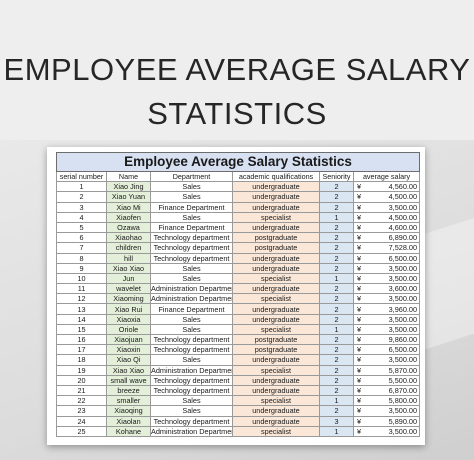 Image resolution: width=474 pixels, height=460 pixels. What do you see at coordinates (276, 176) in the screenshot?
I see `header-academic-qualifications: academic qualifications` at bounding box center [276, 176].